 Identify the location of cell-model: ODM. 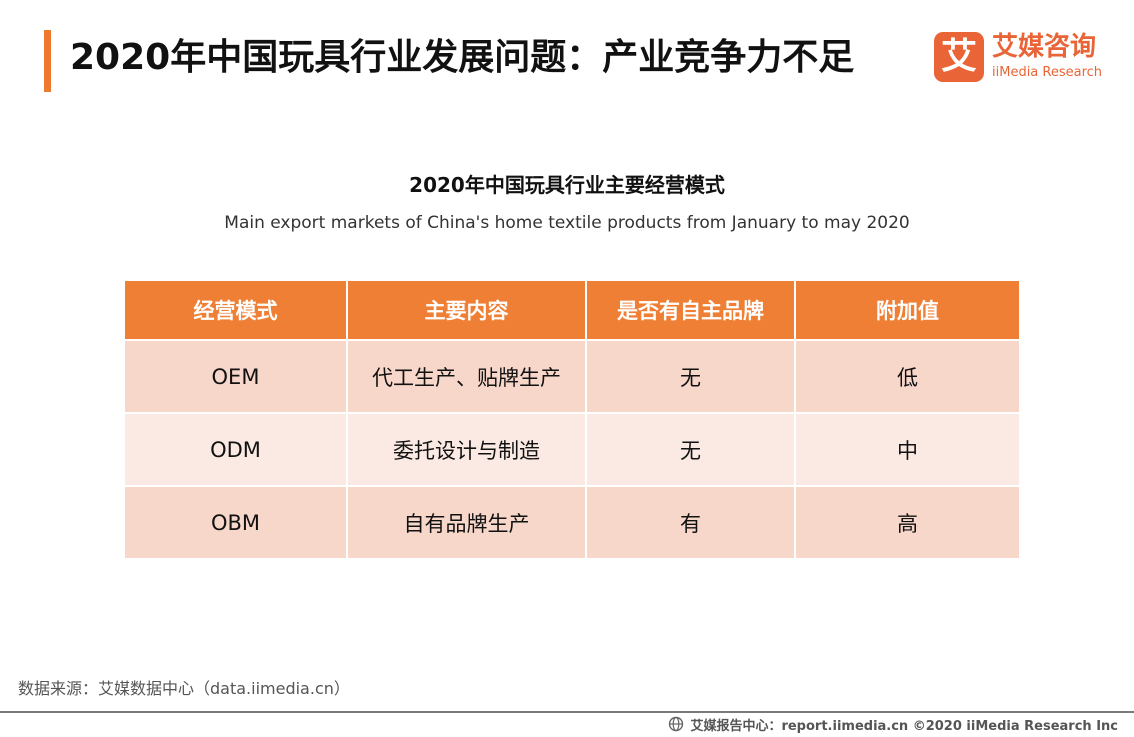
(236, 450).